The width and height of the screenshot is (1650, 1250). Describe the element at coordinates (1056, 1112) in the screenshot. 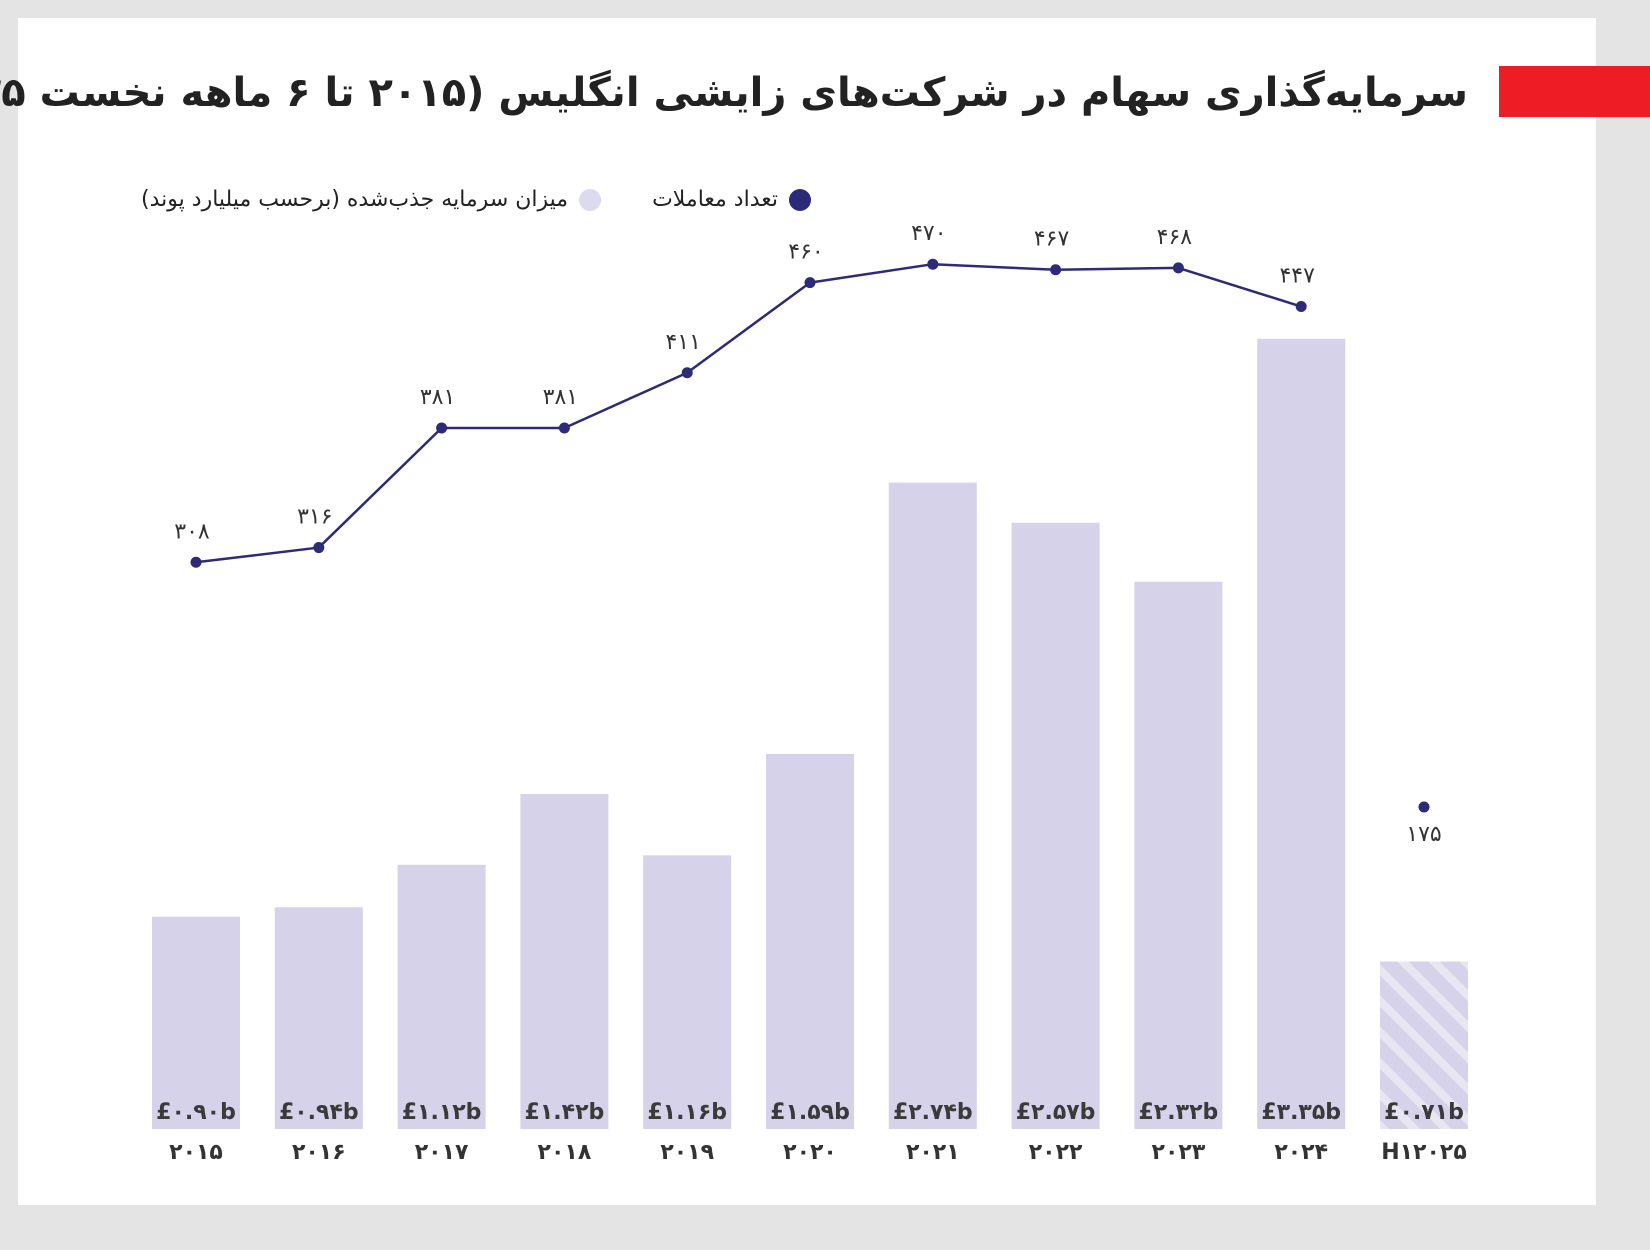

I see `bar-value-label: £۲.۵۷b` at that location.